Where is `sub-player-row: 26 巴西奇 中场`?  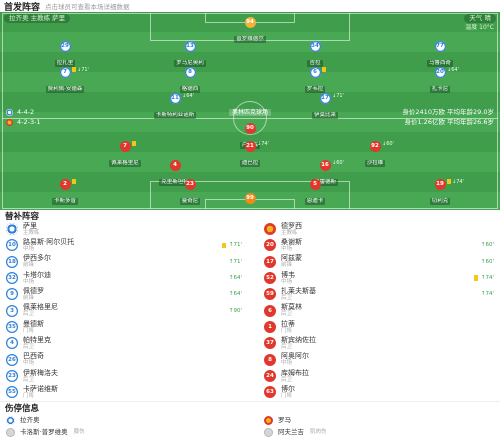 sub-player-row: 26 巴西奇 中场 is located at coordinates (124, 359).